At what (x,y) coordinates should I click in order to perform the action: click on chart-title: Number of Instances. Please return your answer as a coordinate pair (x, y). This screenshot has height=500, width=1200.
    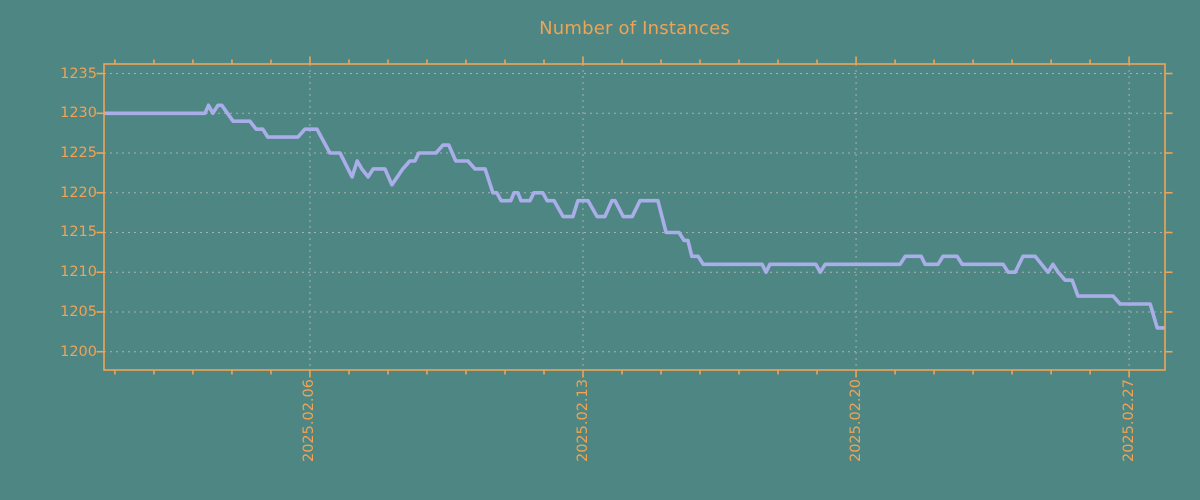
    Looking at the image, I should click on (634, 28).